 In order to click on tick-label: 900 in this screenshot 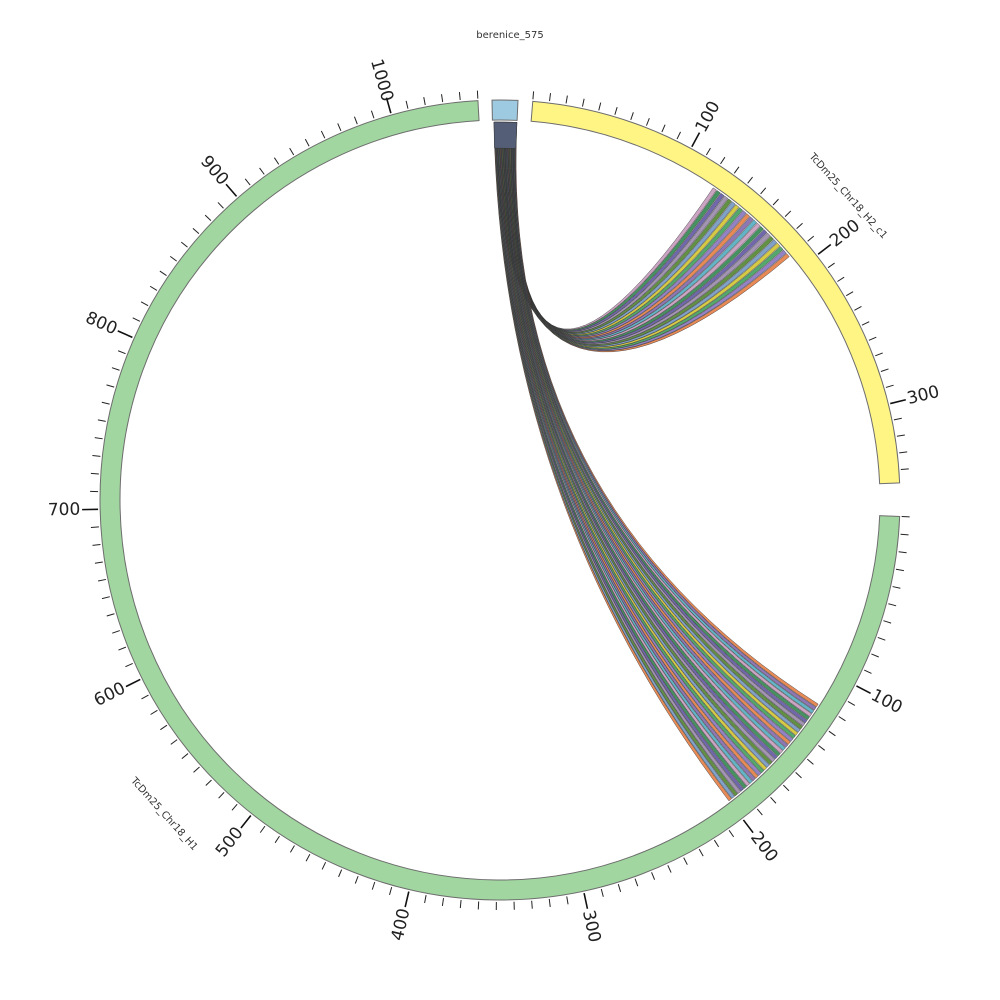, I will do `click(214, 171)`.